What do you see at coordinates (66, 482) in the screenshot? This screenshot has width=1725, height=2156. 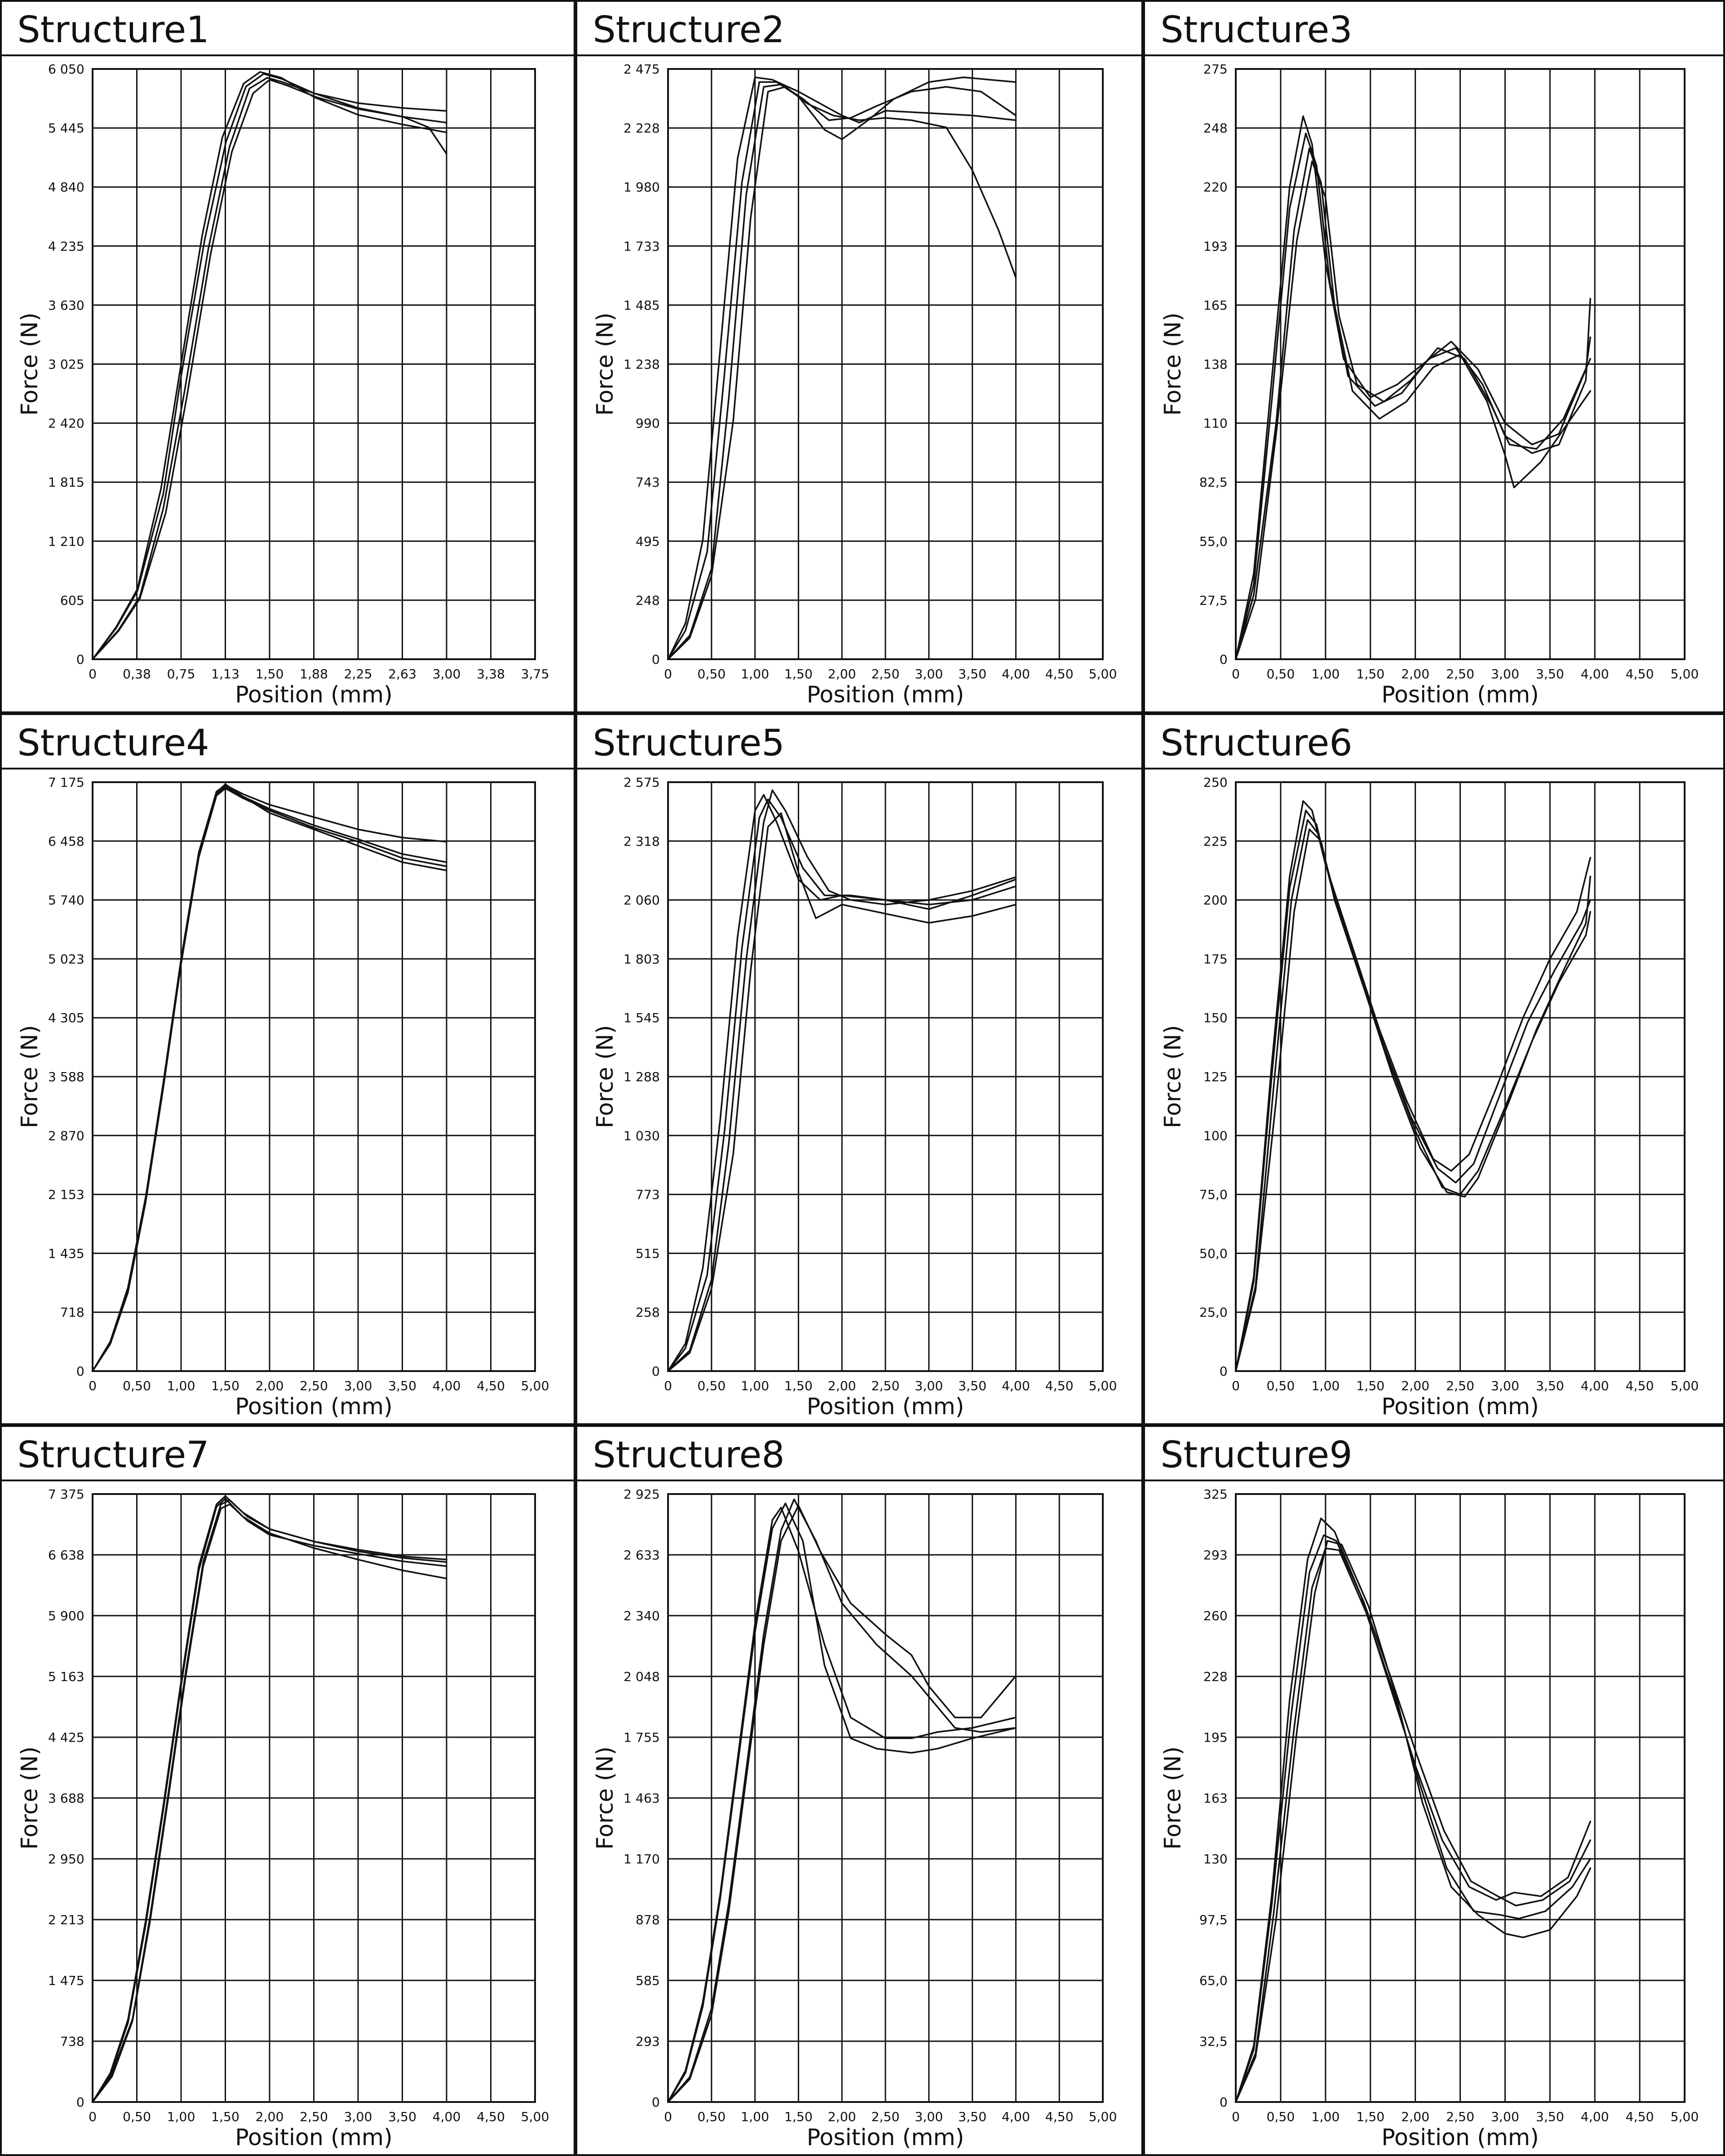 I see `y-tick-label: 1 815` at bounding box center [66, 482].